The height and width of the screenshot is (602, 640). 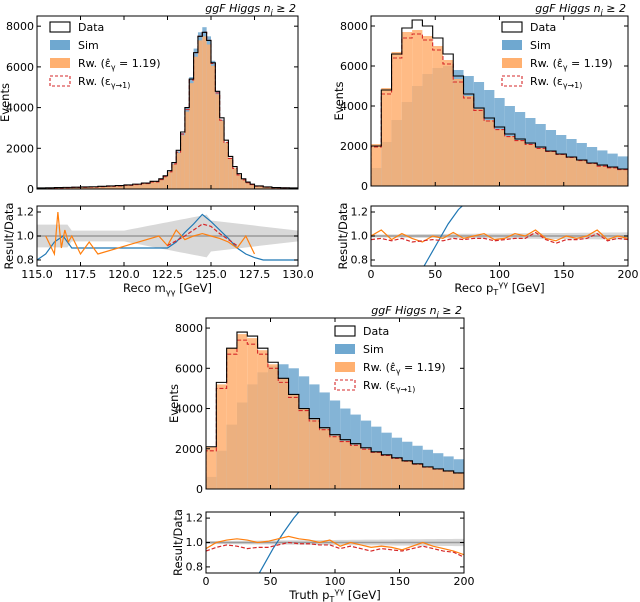 I want to click on main-plot-area, so click(x=335, y=410).